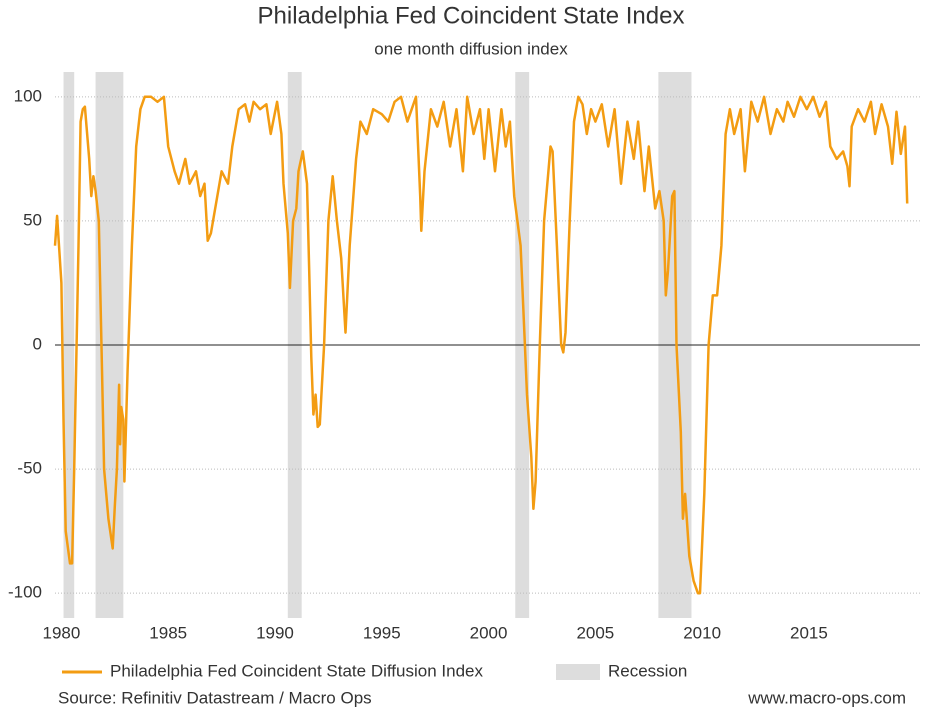  What do you see at coordinates (32, 219) in the screenshot?
I see `y-tick-label: 50` at bounding box center [32, 219].